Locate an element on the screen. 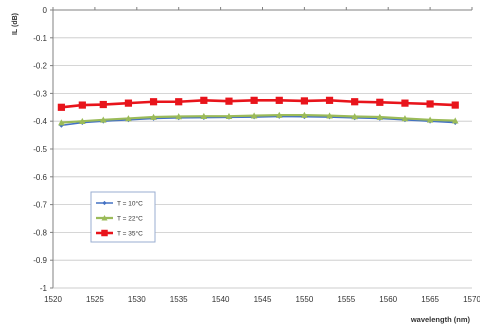 This screenshot has height=332, width=480. x-tick-label: 1565 is located at coordinates (430, 299).